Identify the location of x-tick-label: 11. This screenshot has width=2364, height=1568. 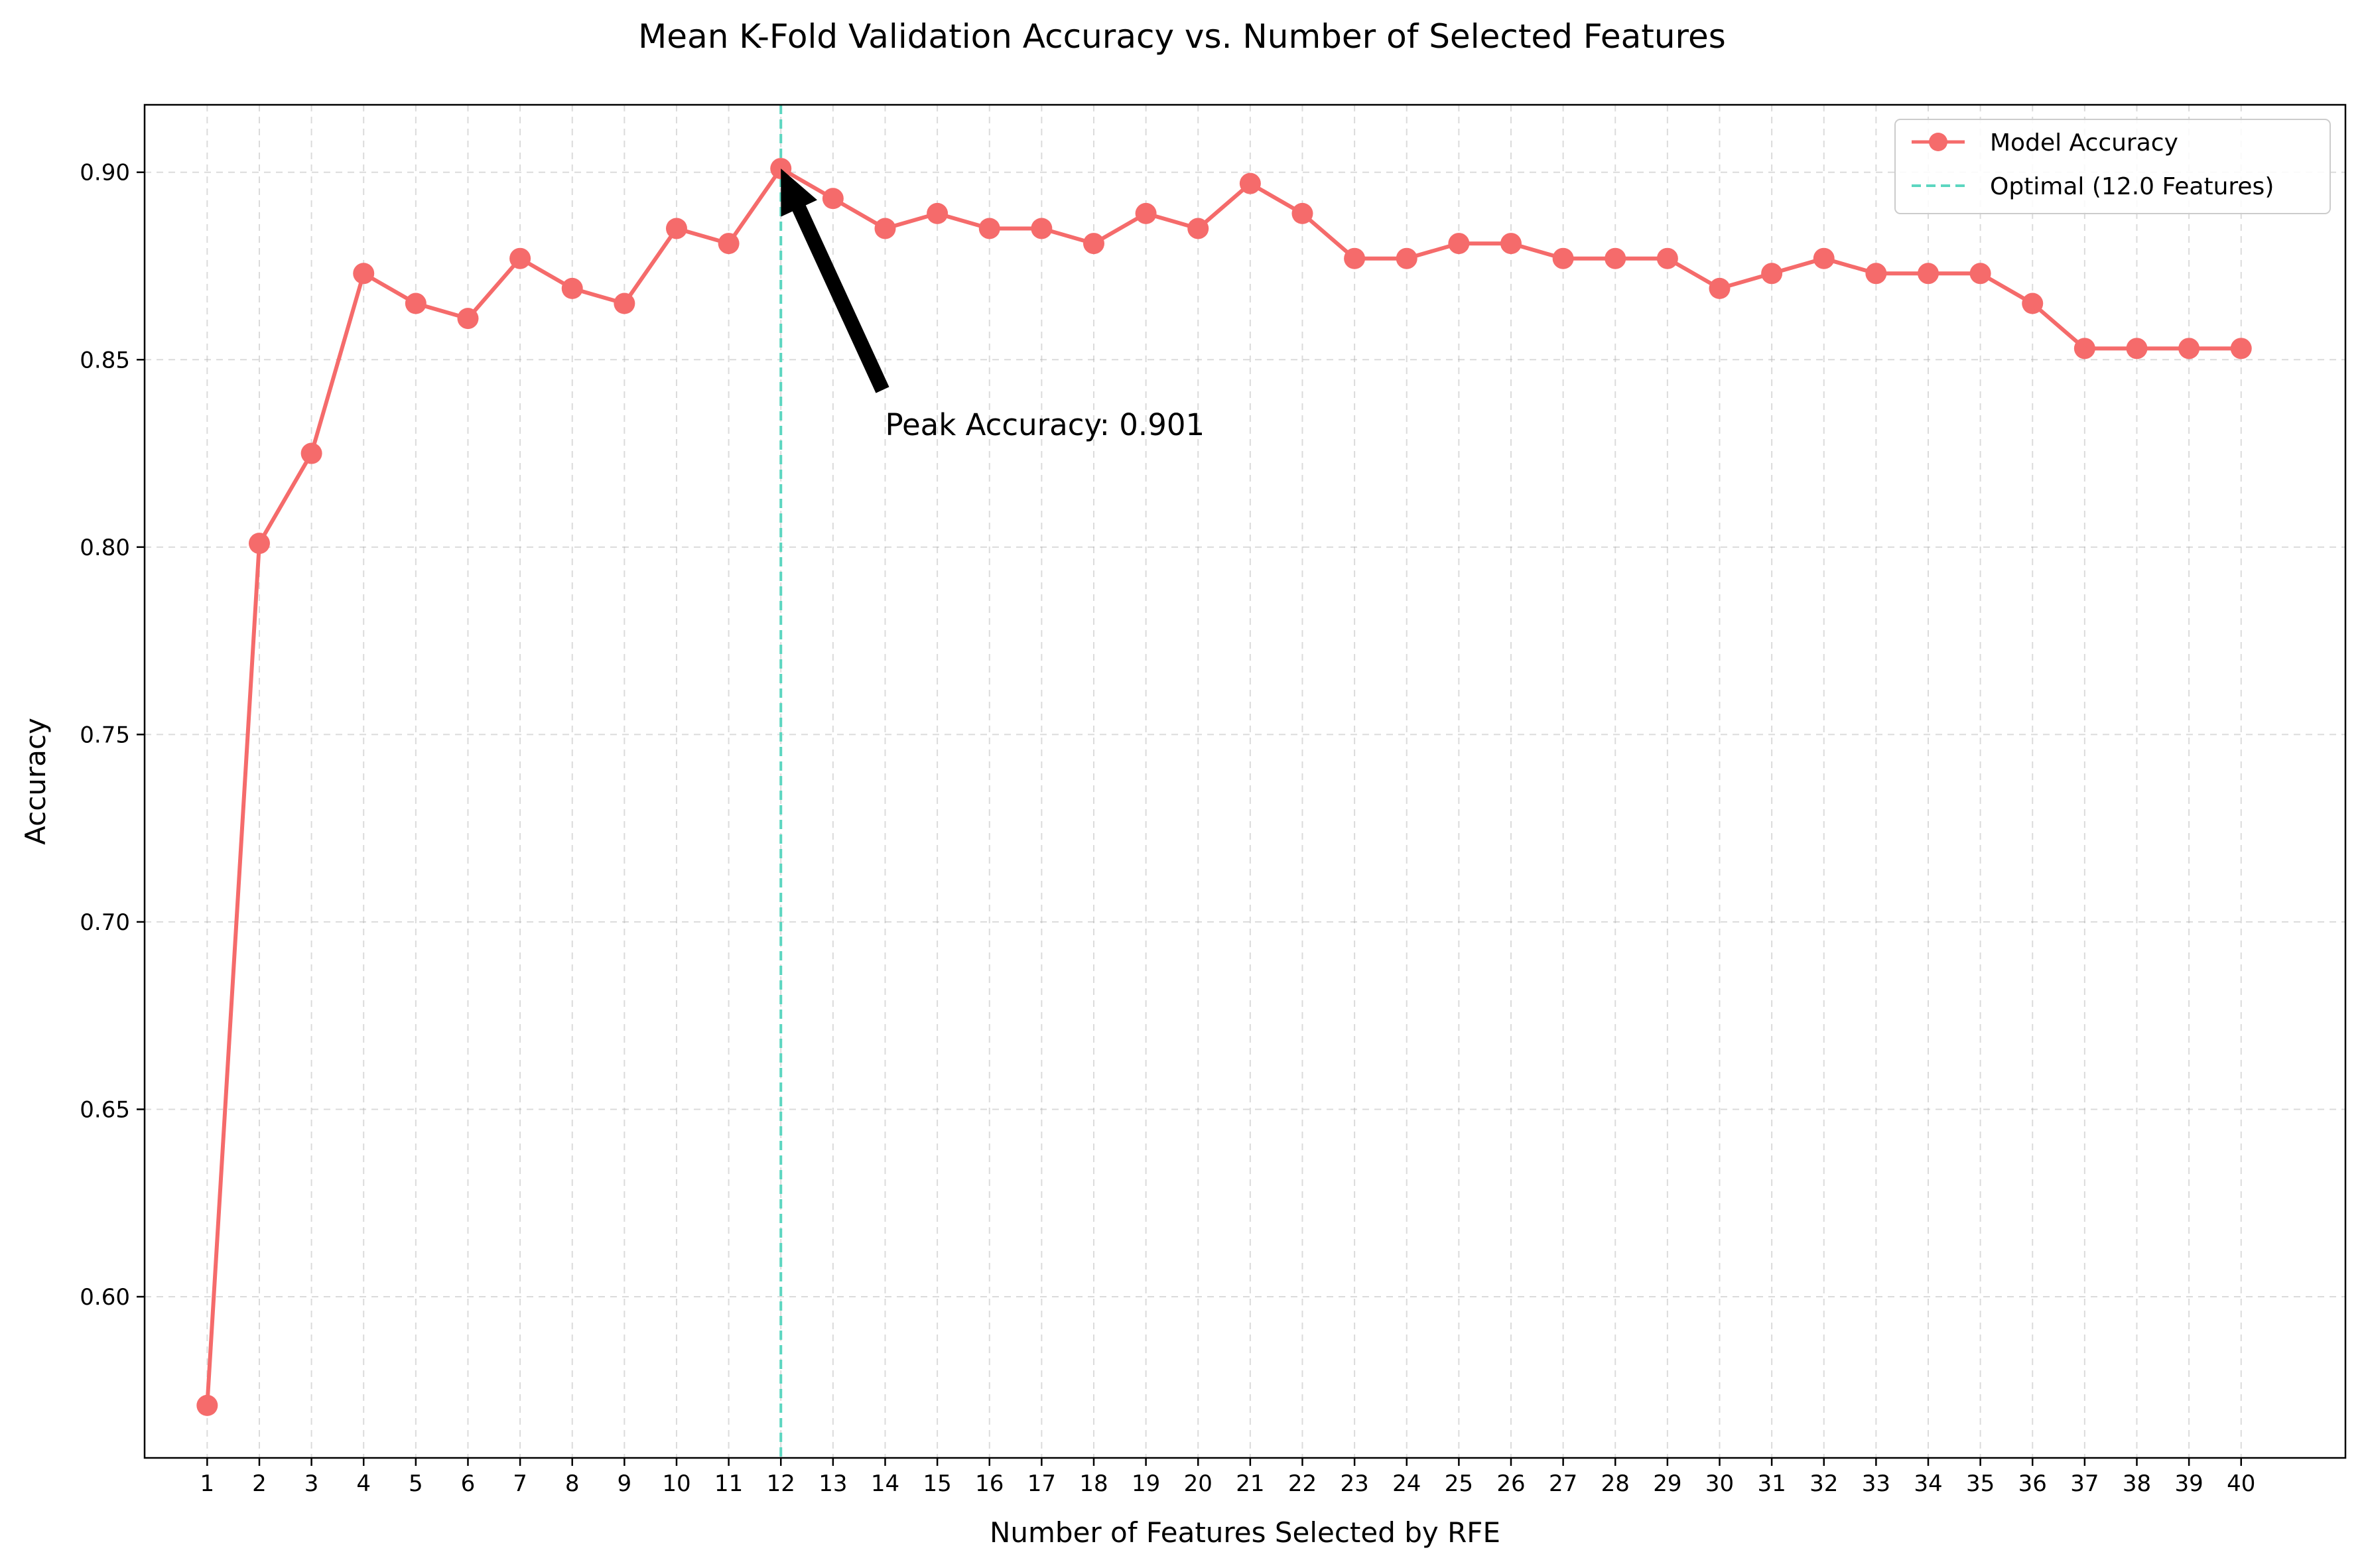
(728, 1483).